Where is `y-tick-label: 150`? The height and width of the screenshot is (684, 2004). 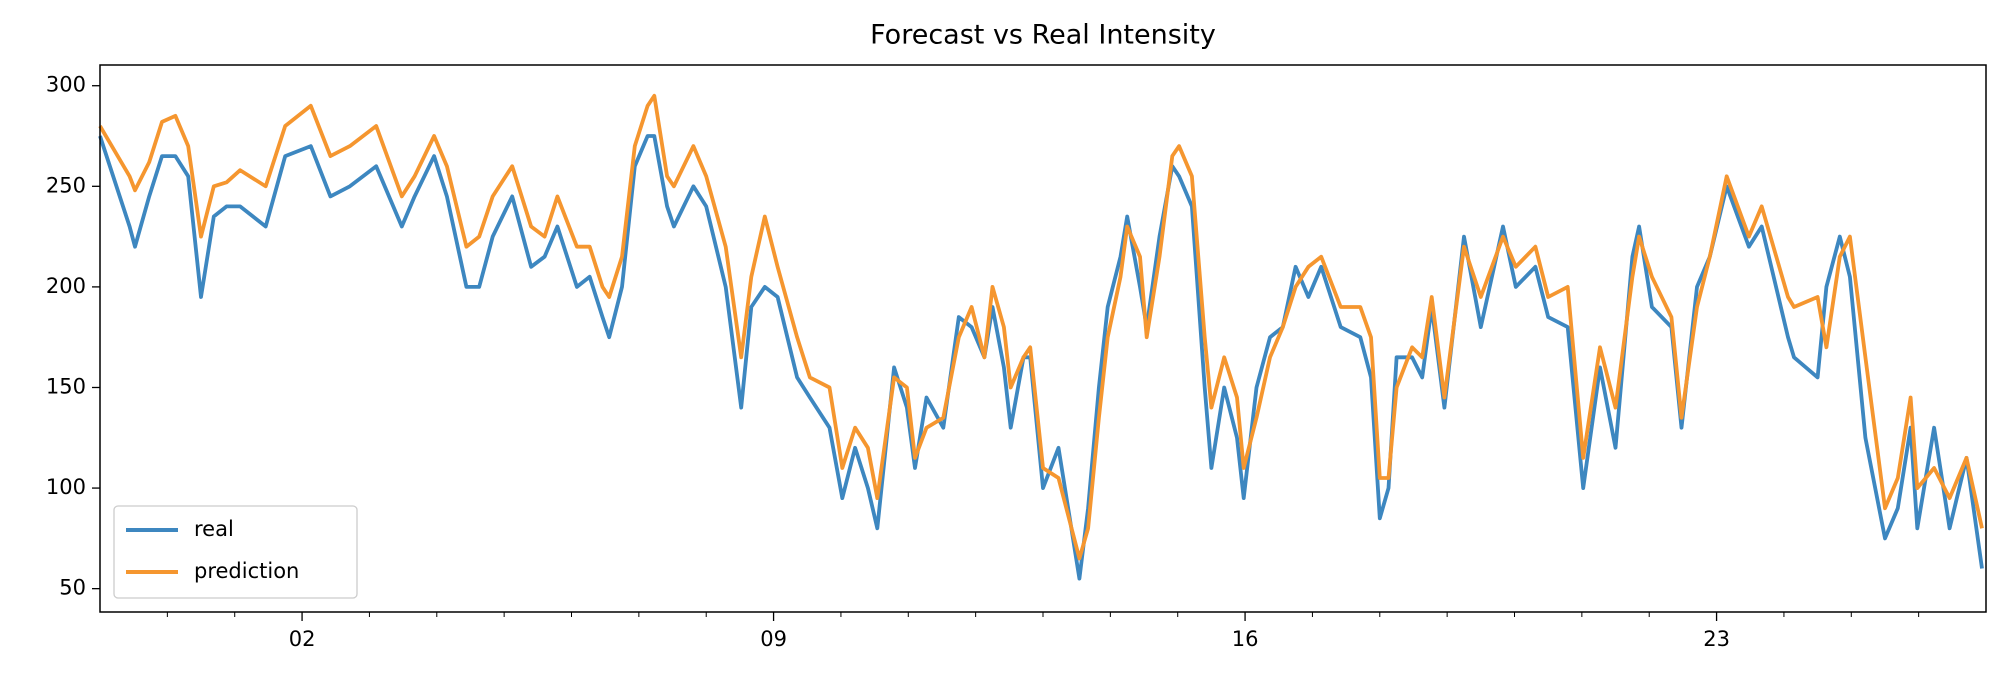 y-tick-label: 150 is located at coordinates (66, 386).